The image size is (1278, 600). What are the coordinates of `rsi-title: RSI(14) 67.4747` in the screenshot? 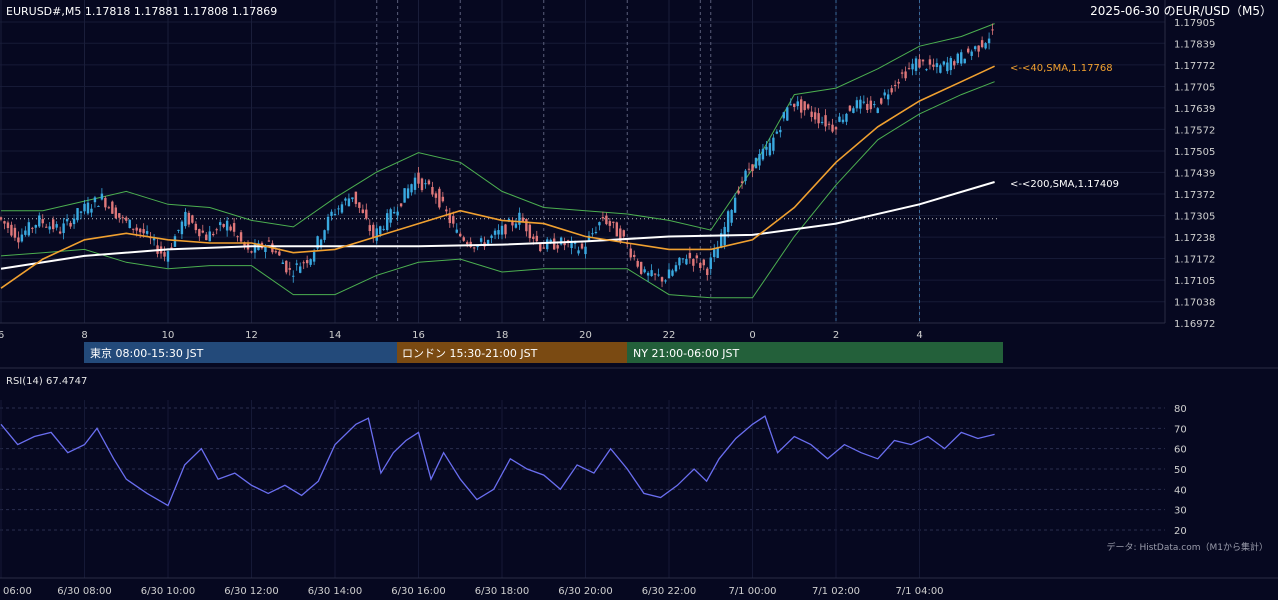 It's located at (46, 381).